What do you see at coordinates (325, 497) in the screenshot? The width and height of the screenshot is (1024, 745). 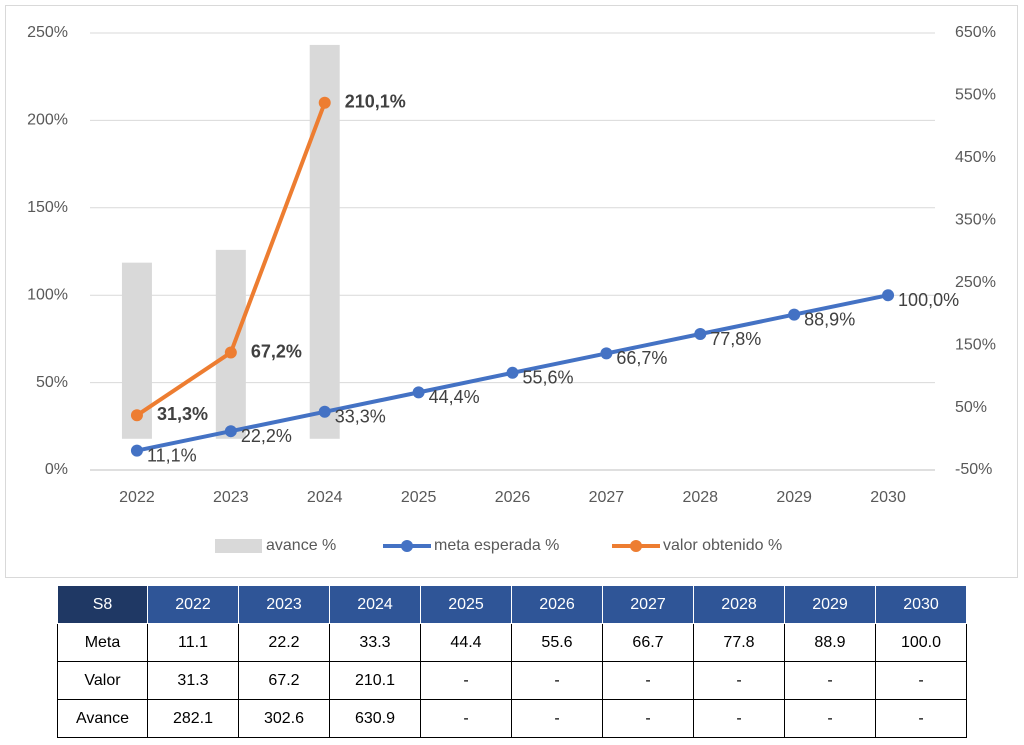 I see `x-tick-label: 2024` at bounding box center [325, 497].